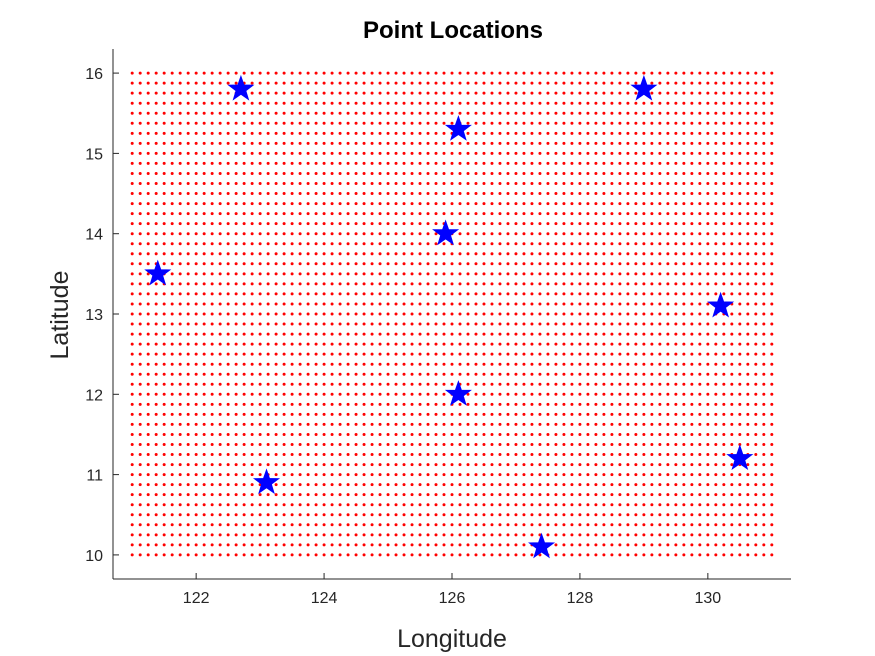 The height and width of the screenshot is (656, 875). Describe the element at coordinates (446, 232) in the screenshot. I see `star-point` at that location.